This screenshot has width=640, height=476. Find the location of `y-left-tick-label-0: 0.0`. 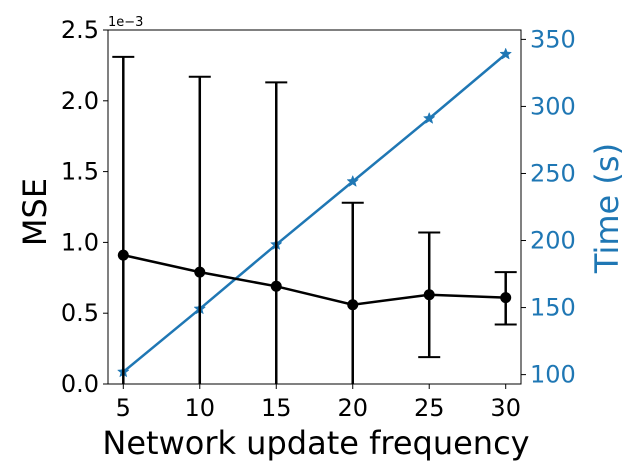

y-left-tick-label-0: 0.0 is located at coordinates (80, 384).